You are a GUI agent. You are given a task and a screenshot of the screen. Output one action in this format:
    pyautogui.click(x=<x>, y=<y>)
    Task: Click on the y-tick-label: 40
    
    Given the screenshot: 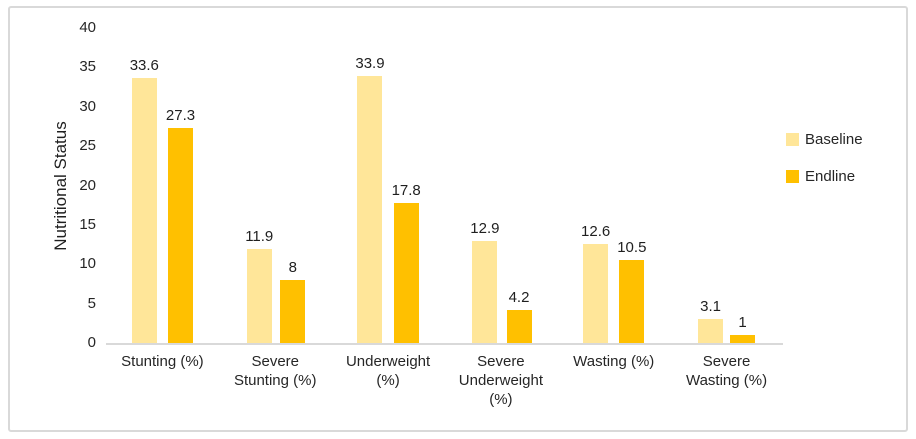 What is the action you would take?
    pyautogui.click(x=87, y=27)
    